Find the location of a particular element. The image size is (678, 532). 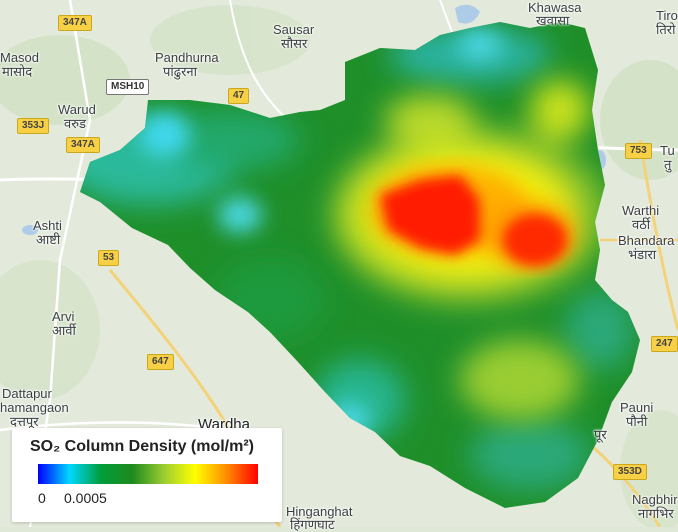

road-shield-347a-top: 347A is located at coordinates (75, 23).